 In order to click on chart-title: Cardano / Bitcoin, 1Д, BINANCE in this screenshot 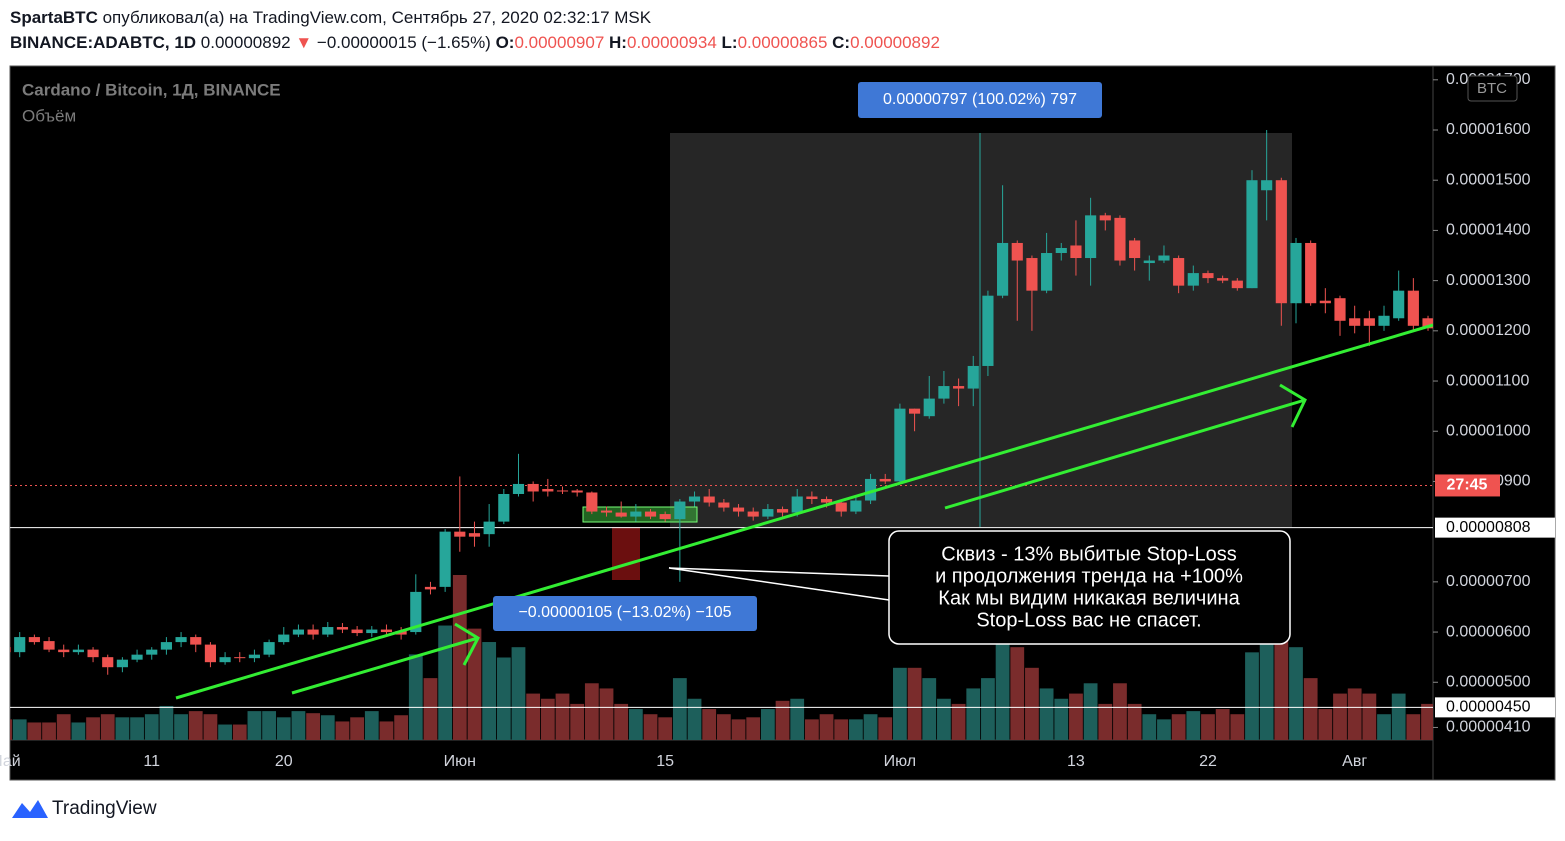, I will do `click(151, 89)`.